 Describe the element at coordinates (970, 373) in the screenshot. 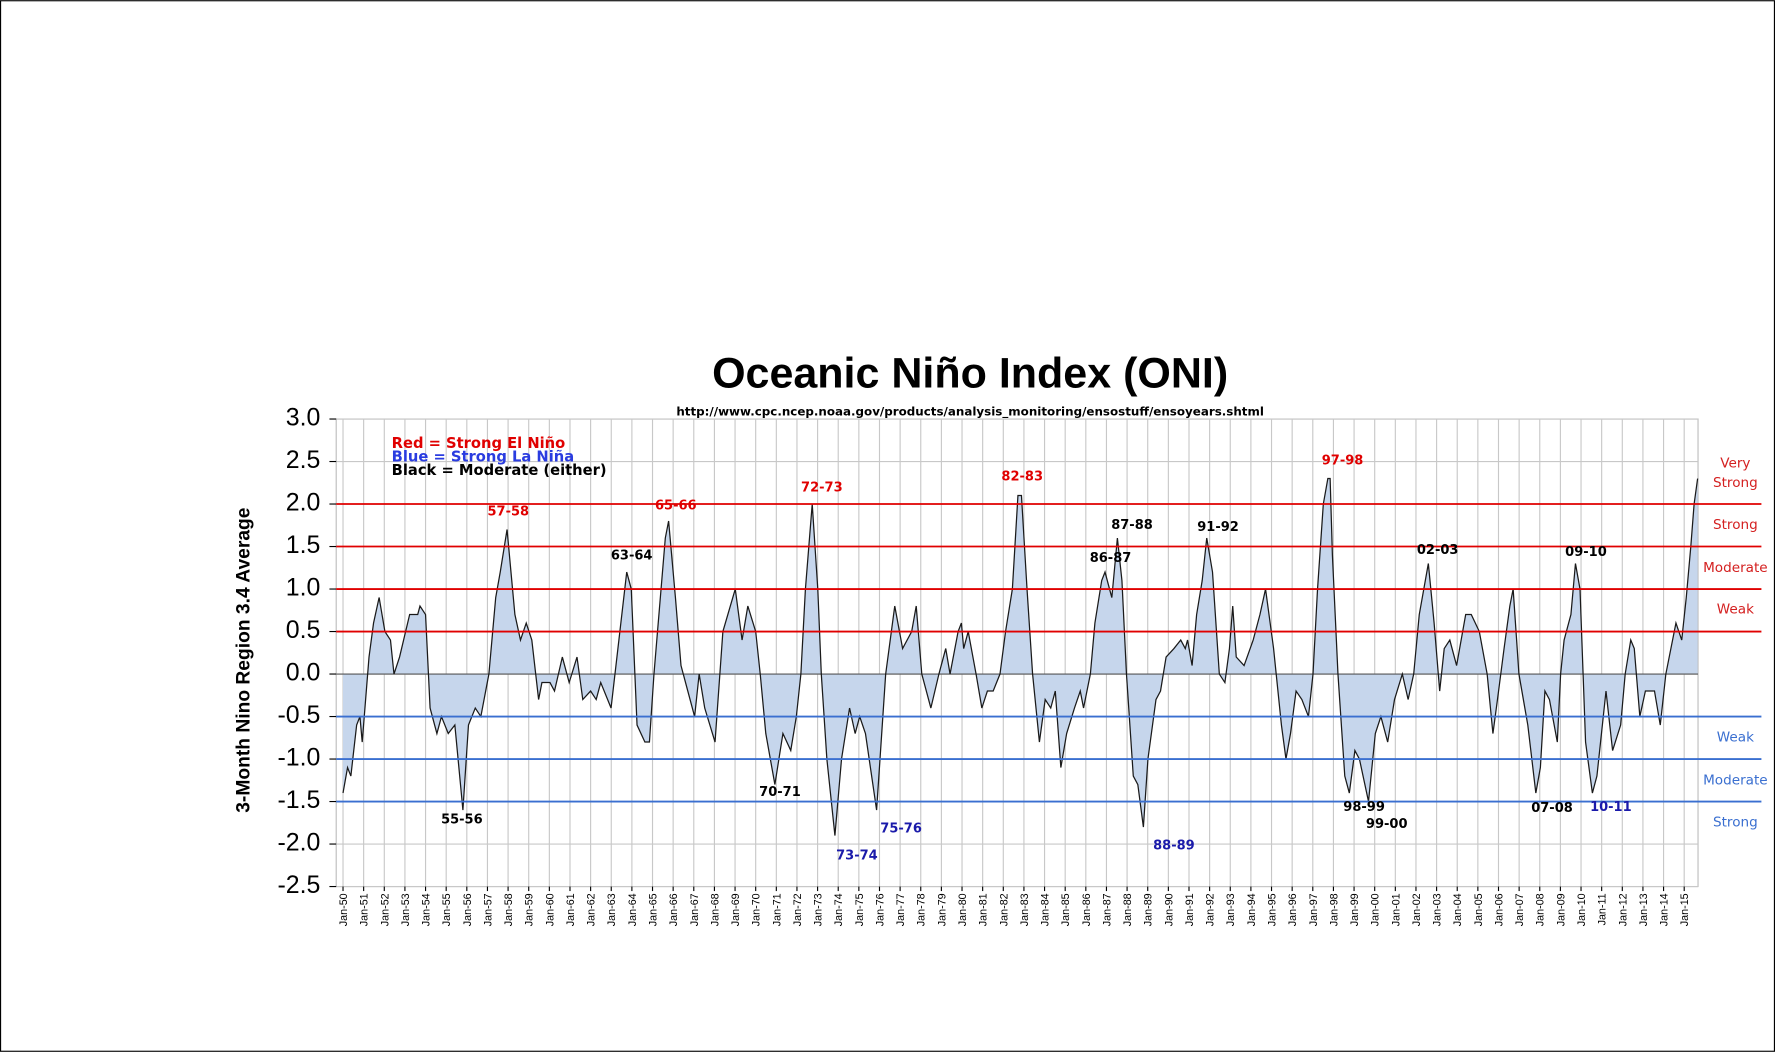

I see `chart-title: Oceanic Niño Index (ONI)` at that location.